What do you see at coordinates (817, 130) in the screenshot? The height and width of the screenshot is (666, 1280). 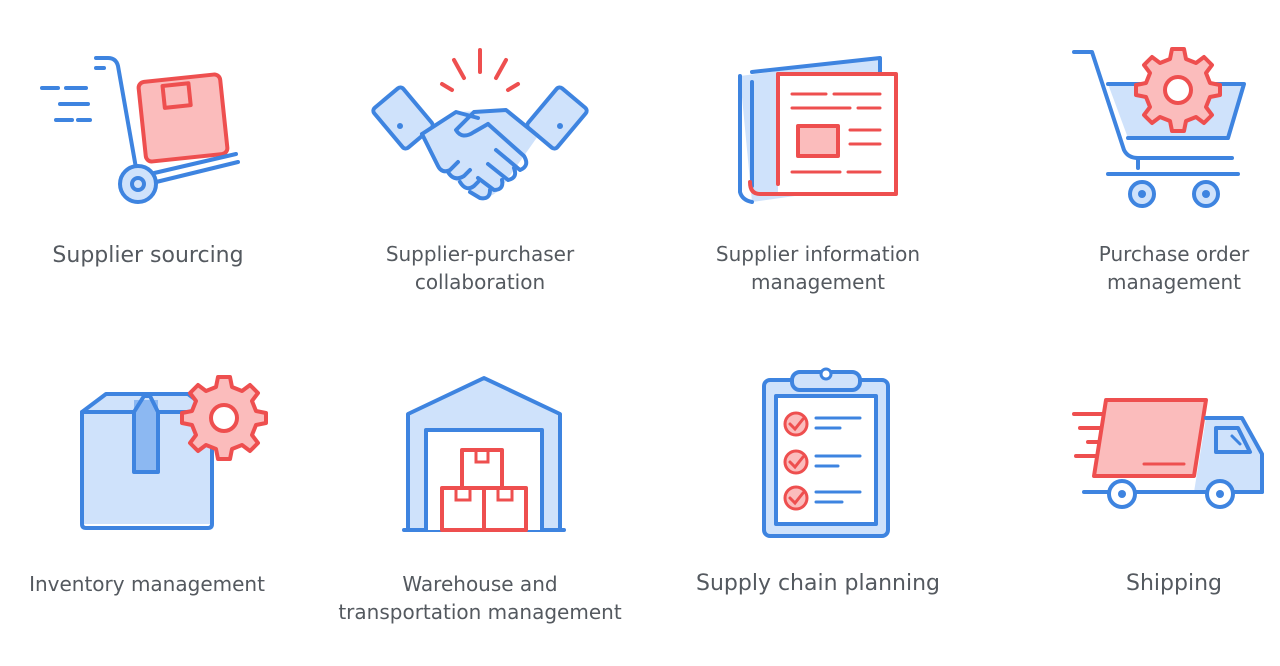 I see `newspaper-document-icon` at bounding box center [817, 130].